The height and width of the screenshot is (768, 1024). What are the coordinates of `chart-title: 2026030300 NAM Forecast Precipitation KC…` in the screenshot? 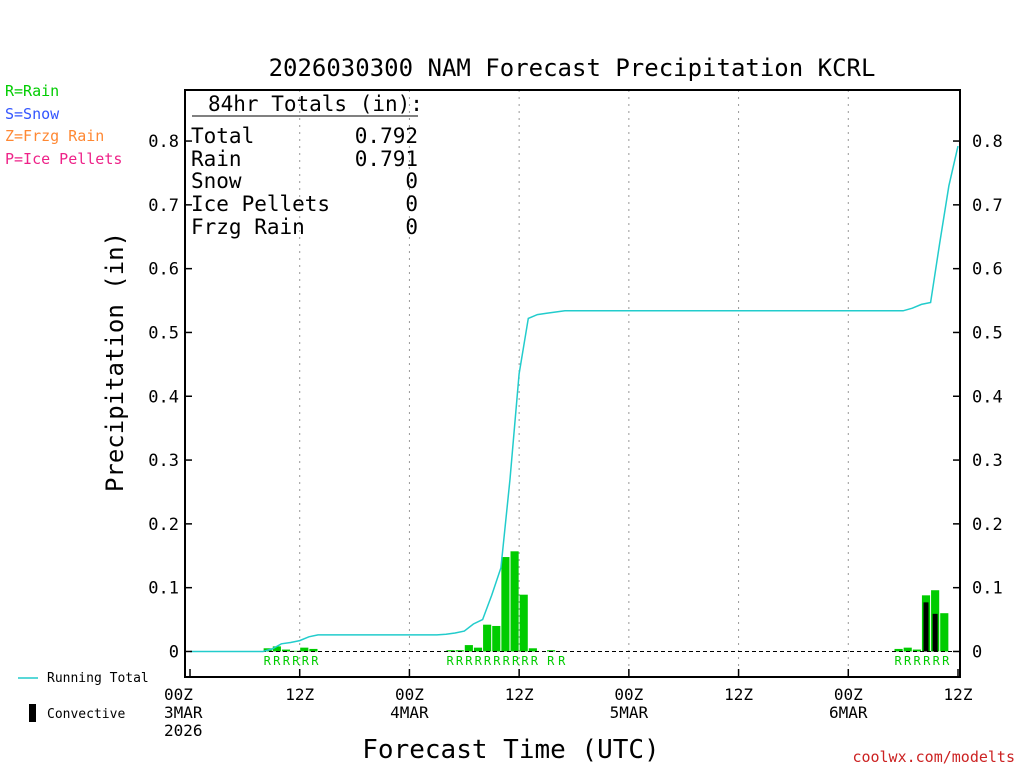 It's located at (572, 68).